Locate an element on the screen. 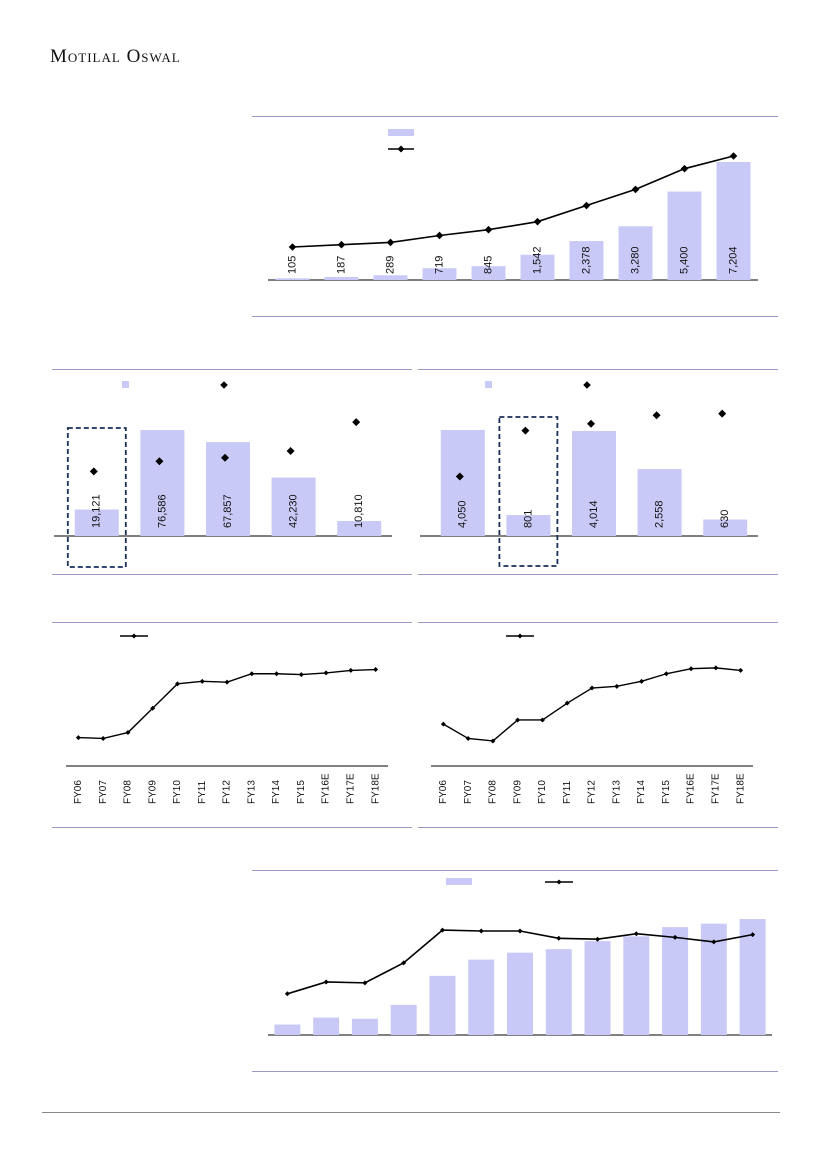 The height and width of the screenshot is (1169, 827). chart-4-x-tick-label: FY11 is located at coordinates (202, 792).